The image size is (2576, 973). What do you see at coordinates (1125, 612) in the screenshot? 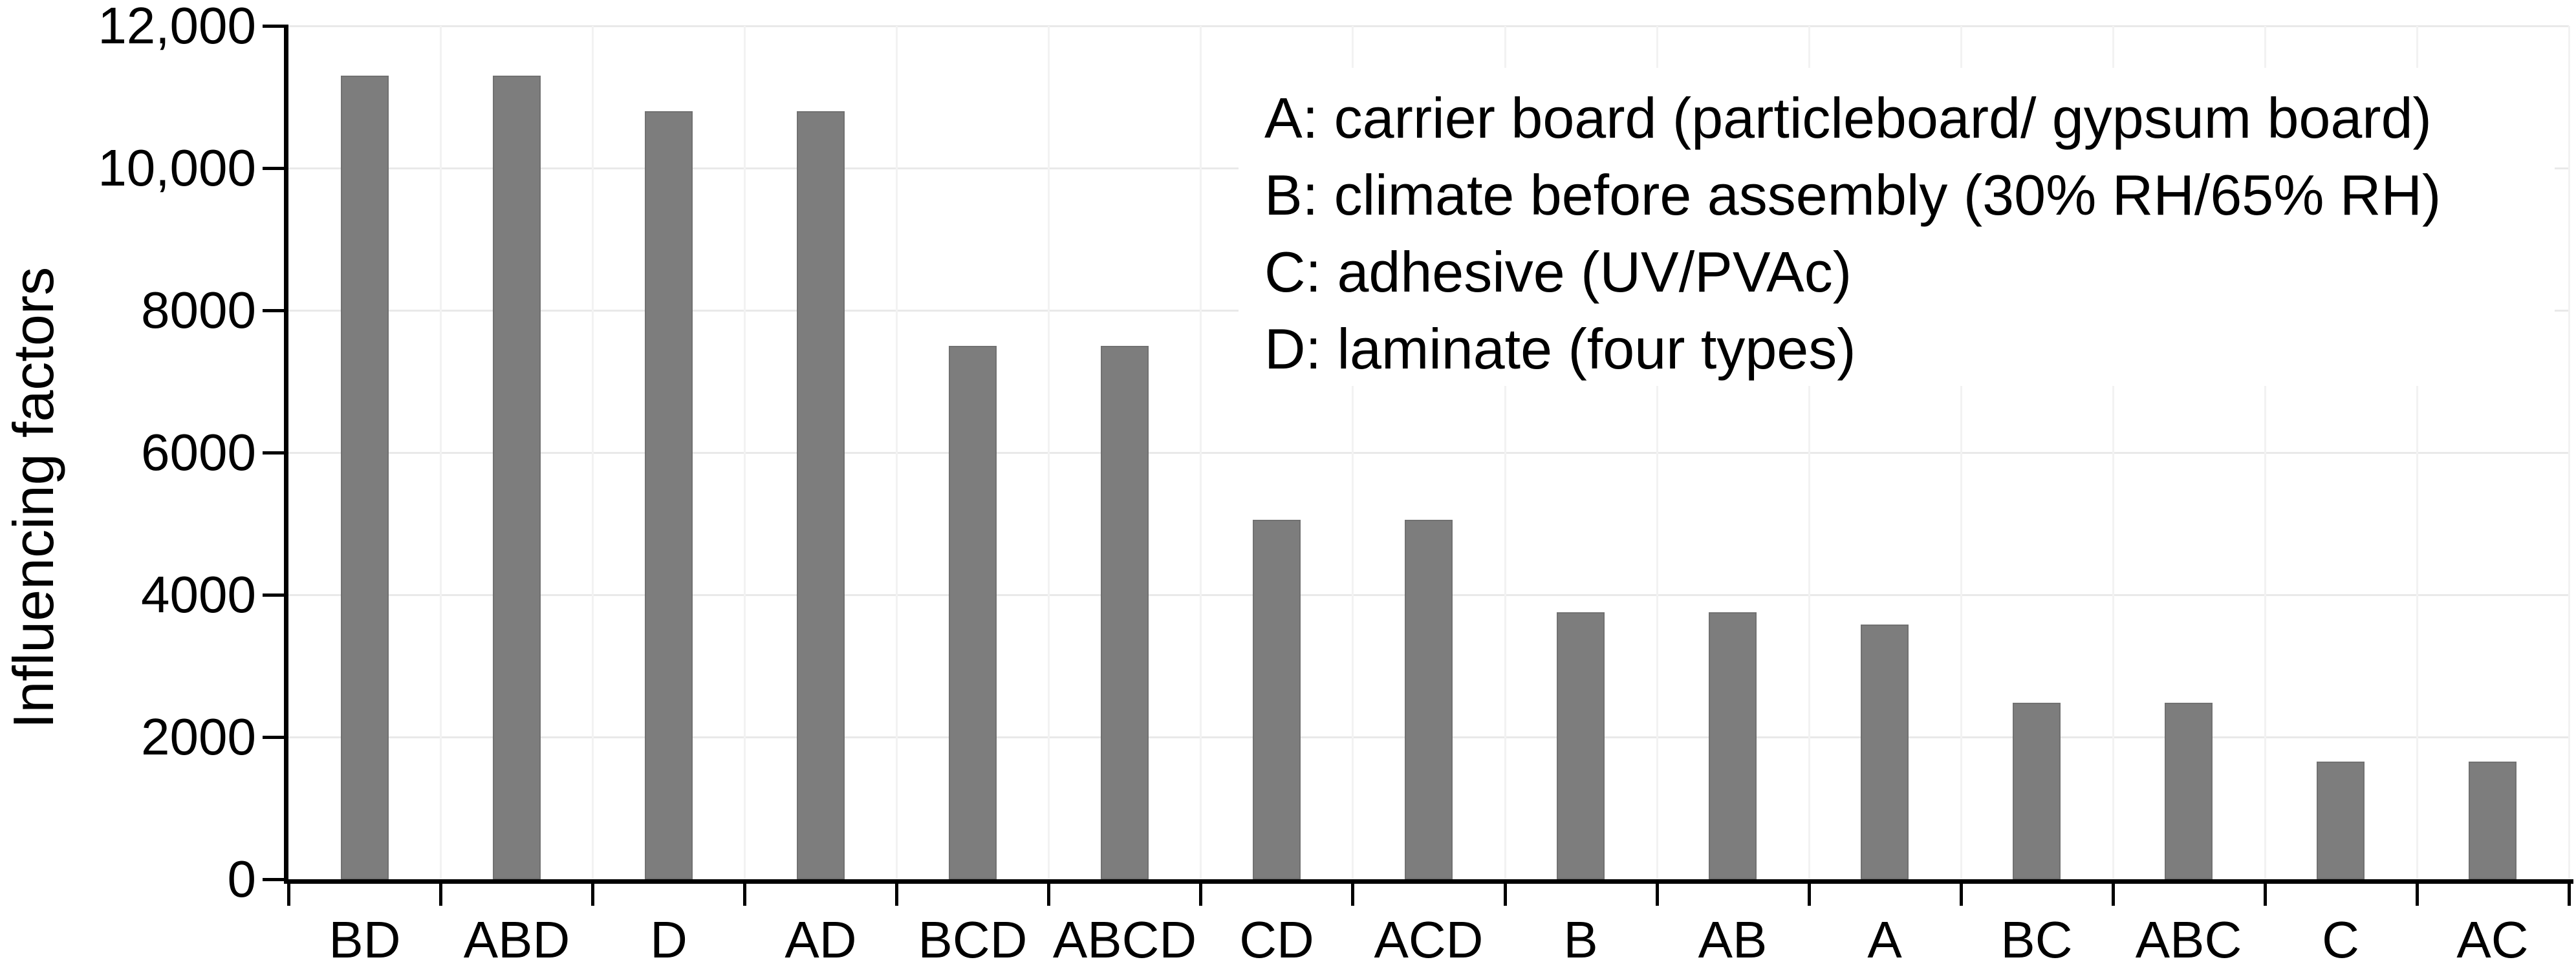
I see `bar-abcd` at bounding box center [1125, 612].